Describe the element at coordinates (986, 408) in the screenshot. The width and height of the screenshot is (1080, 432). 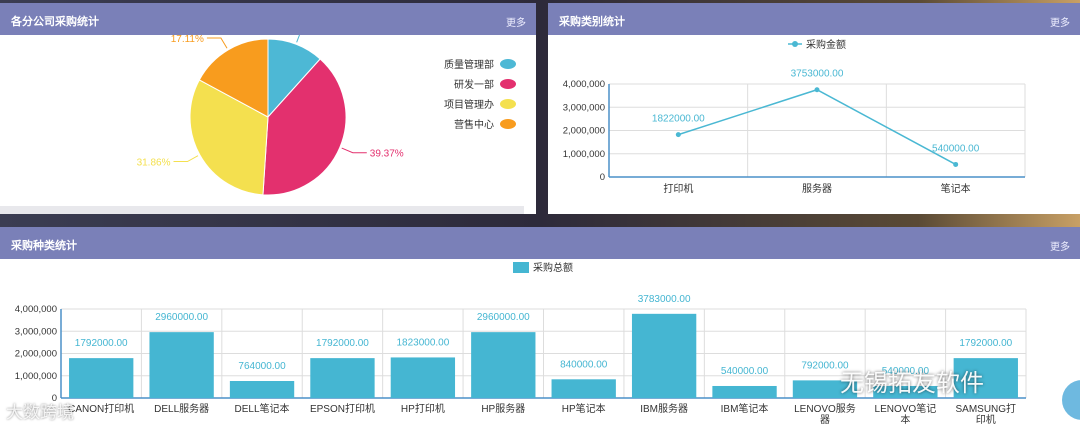
I see `x-tick-label: SAMSUNG打` at that location.